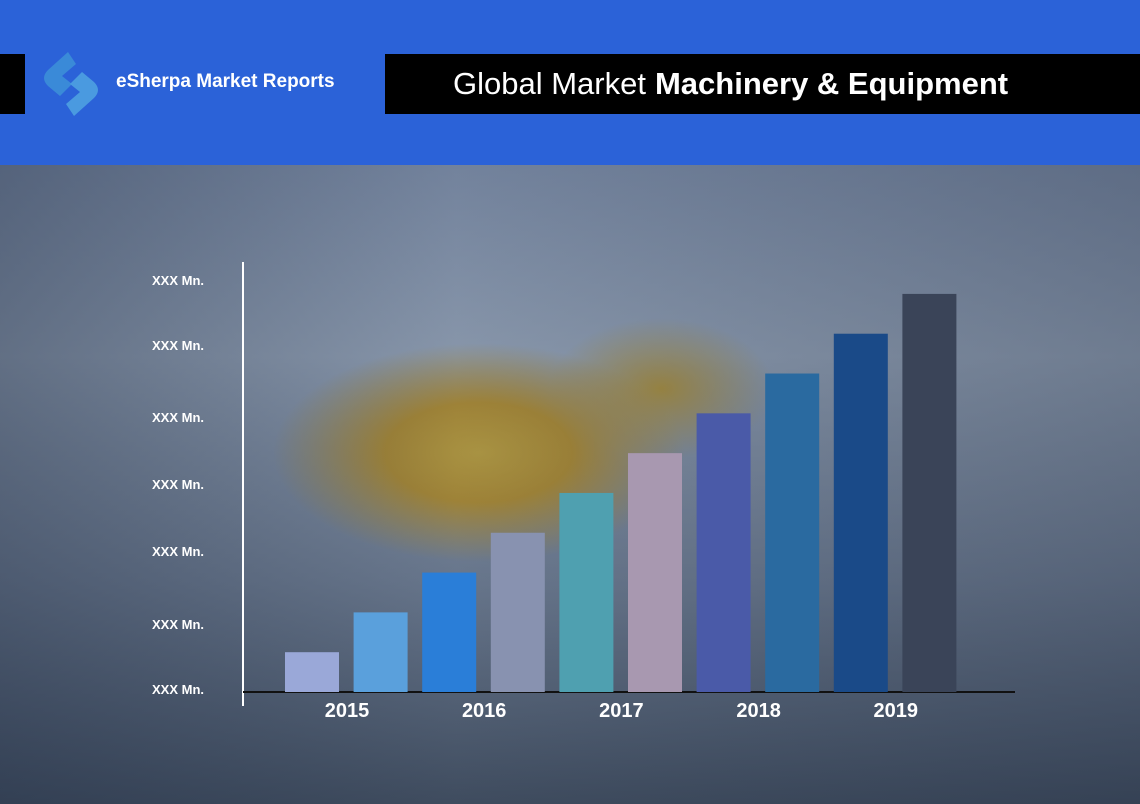 The height and width of the screenshot is (804, 1140). What do you see at coordinates (758, 711) in the screenshot?
I see `x-tick-label: 2018` at bounding box center [758, 711].